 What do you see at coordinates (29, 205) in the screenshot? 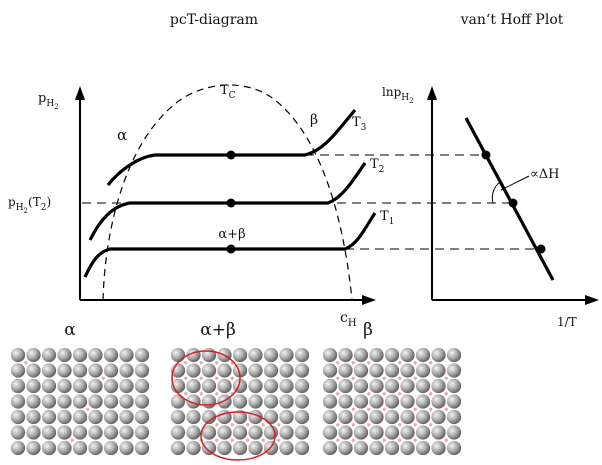
I see `pct-pt2-label: pH2(T2)` at bounding box center [29, 205].